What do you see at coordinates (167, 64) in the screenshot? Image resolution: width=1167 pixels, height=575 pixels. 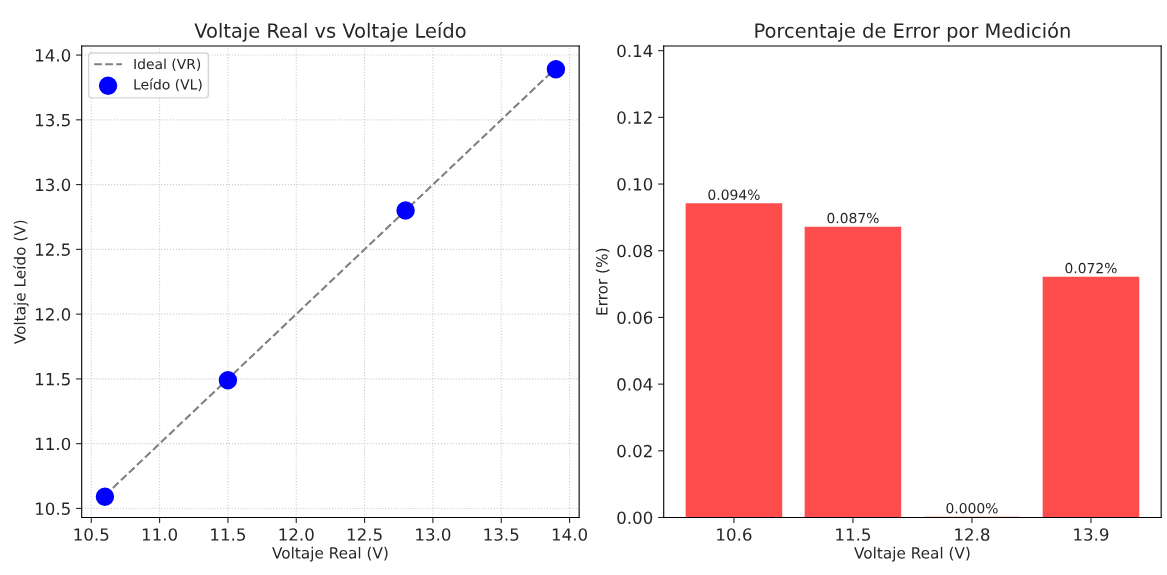 I see `legend-label: Ideal (VR)` at bounding box center [167, 64].